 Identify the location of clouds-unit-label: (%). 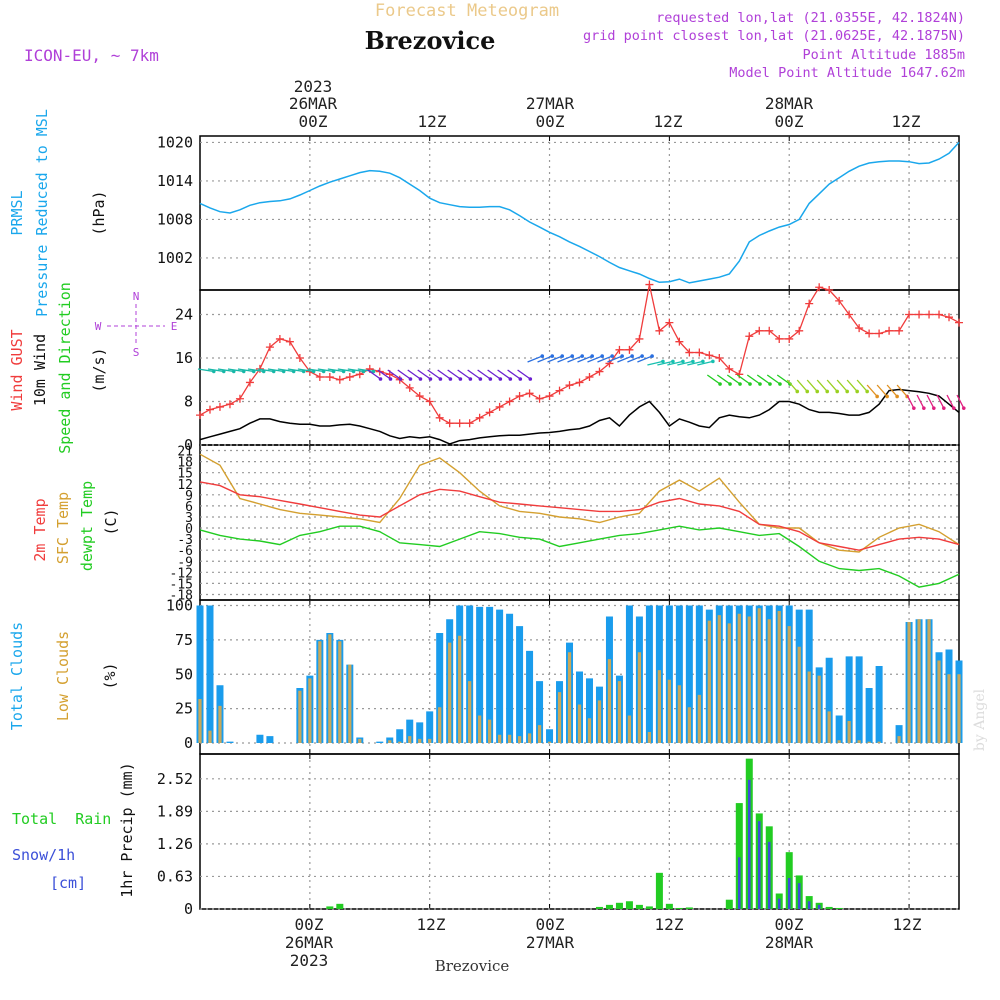
(110, 675).